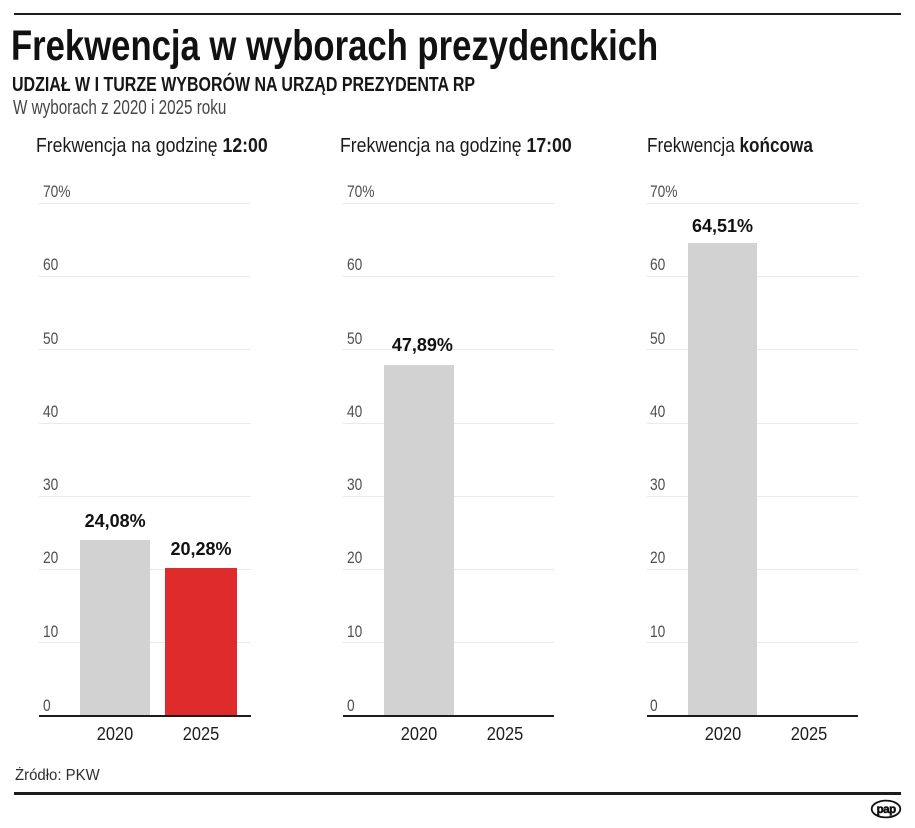  I want to click on svg-text: pap, so click(887, 810).